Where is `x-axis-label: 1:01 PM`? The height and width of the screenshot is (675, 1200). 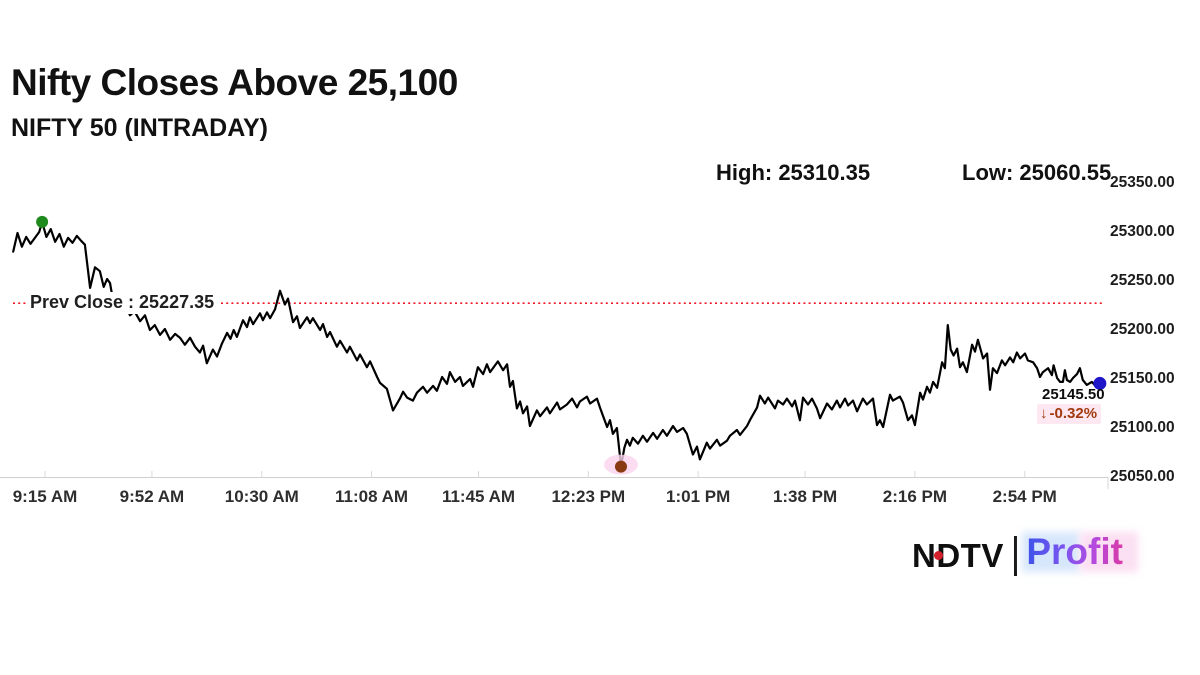 x-axis-label: 1:01 PM is located at coordinates (698, 496).